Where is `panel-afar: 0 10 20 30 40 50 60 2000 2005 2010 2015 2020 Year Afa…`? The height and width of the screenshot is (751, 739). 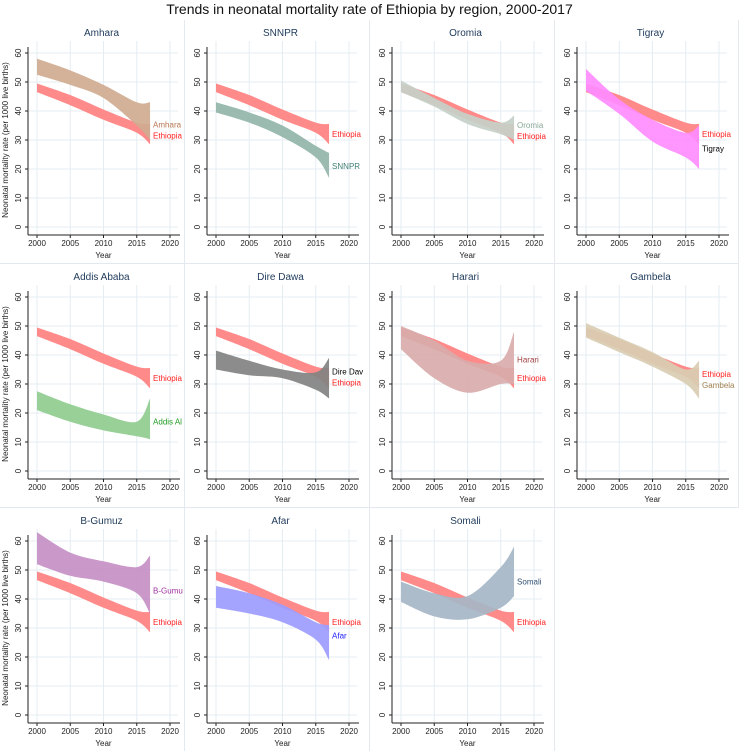 panel-afar: 0 10 20 30 40 50 60 2000 2005 2010 2015 2020 Year Afa… is located at coordinates (277, 629).